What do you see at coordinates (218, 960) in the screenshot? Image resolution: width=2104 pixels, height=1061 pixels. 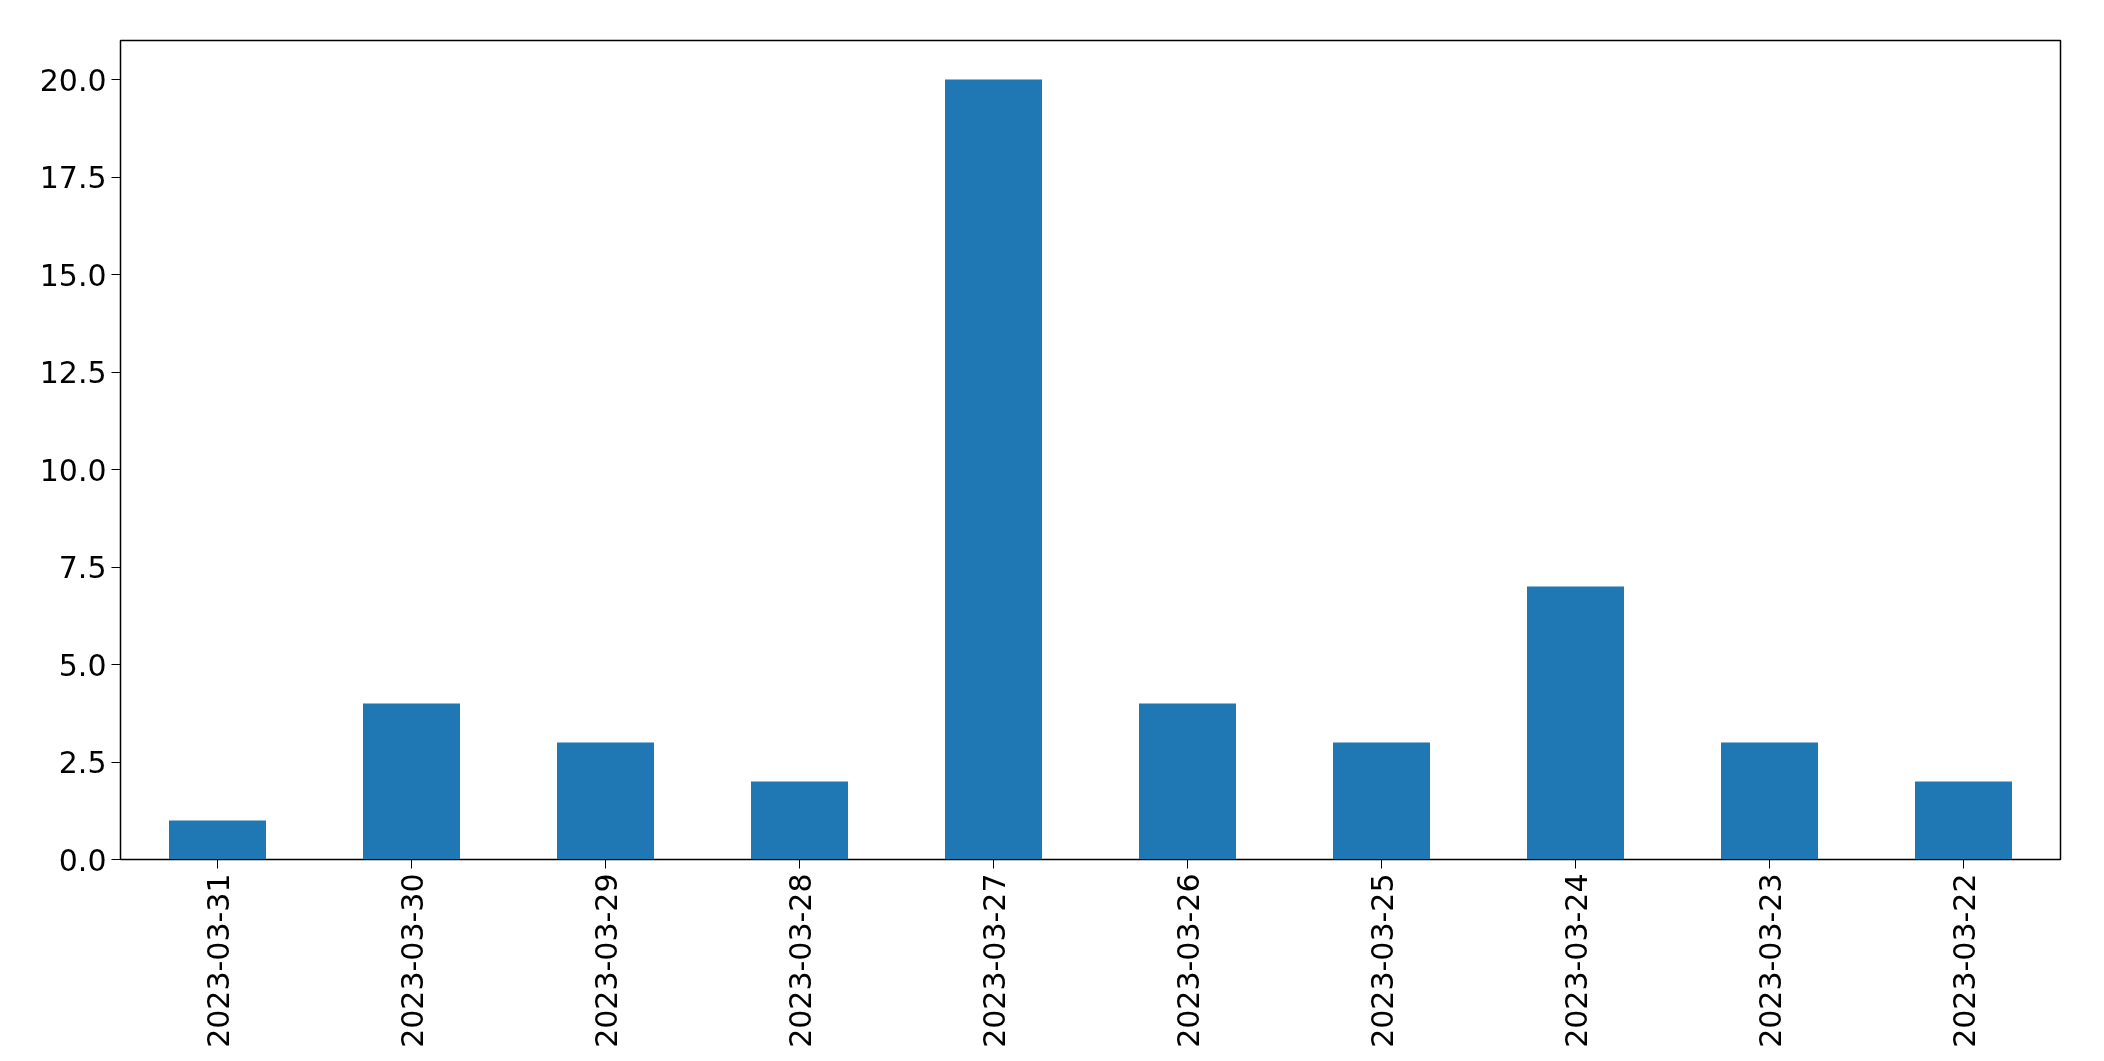 I see `x-tick-label: 2023-03-31` at bounding box center [218, 960].